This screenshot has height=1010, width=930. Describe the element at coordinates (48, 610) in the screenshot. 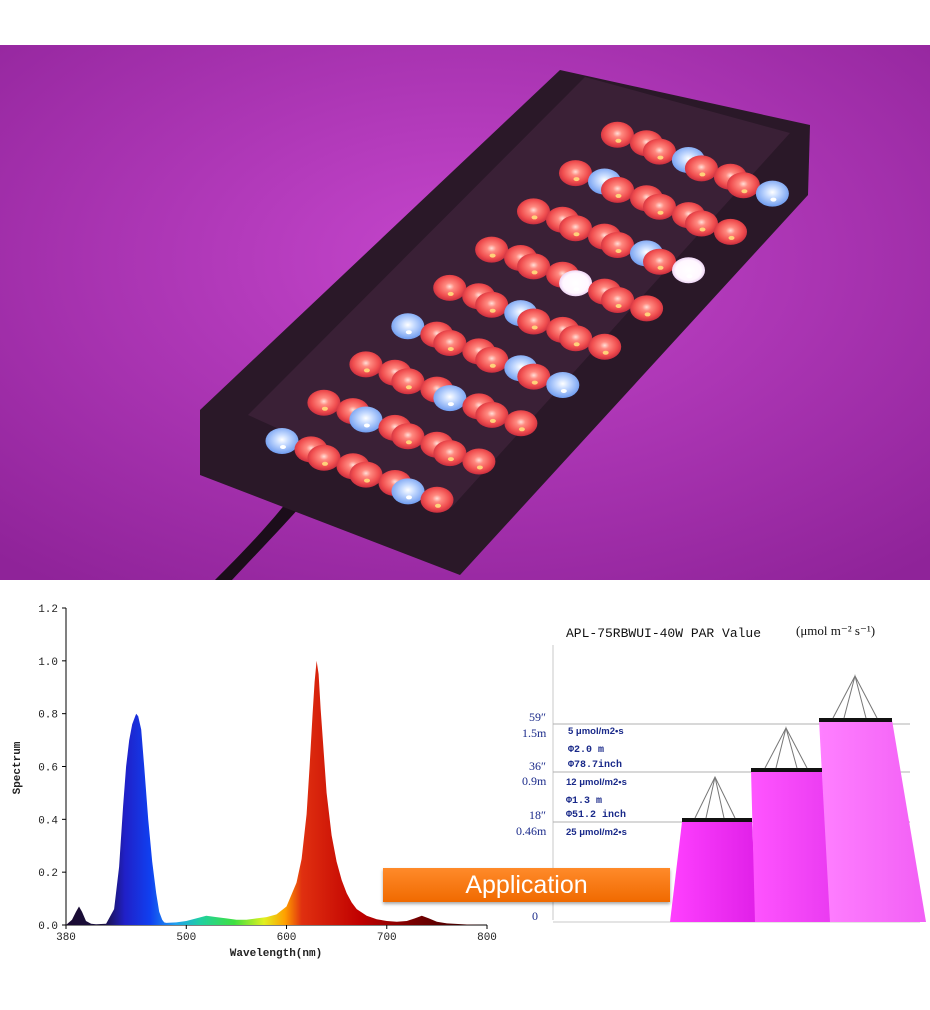

I see `spectrum-y-tick-label: 1.2` at that location.